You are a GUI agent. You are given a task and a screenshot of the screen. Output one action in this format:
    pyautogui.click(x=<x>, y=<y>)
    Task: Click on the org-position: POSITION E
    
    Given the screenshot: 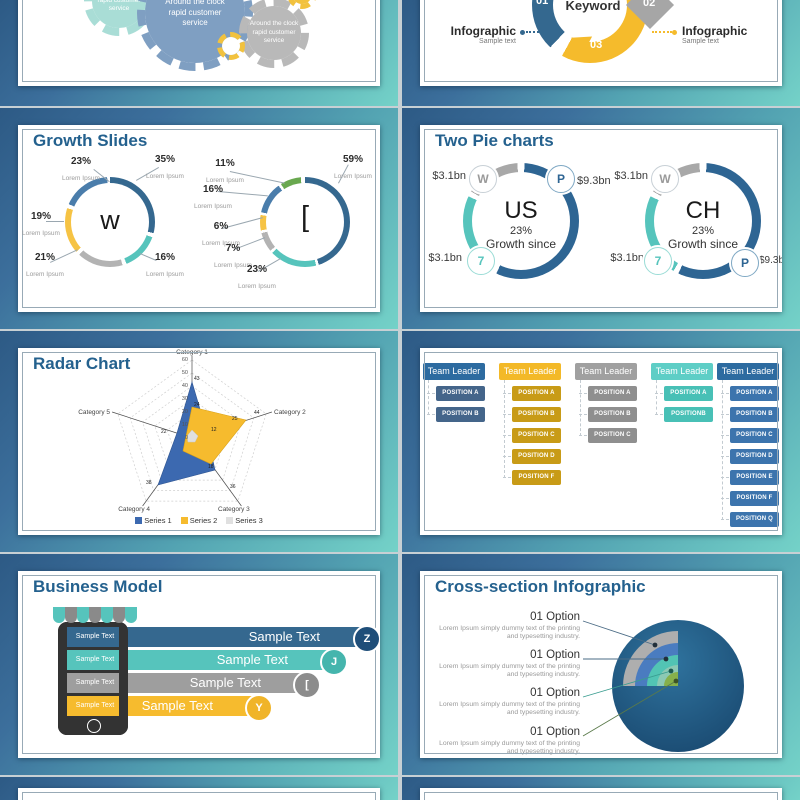 What is the action you would take?
    pyautogui.click(x=750, y=477)
    